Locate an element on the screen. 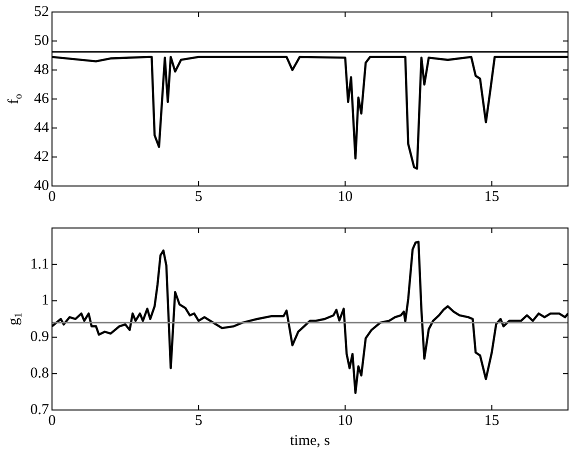  y-tick-label: 42 is located at coordinates (41, 156).